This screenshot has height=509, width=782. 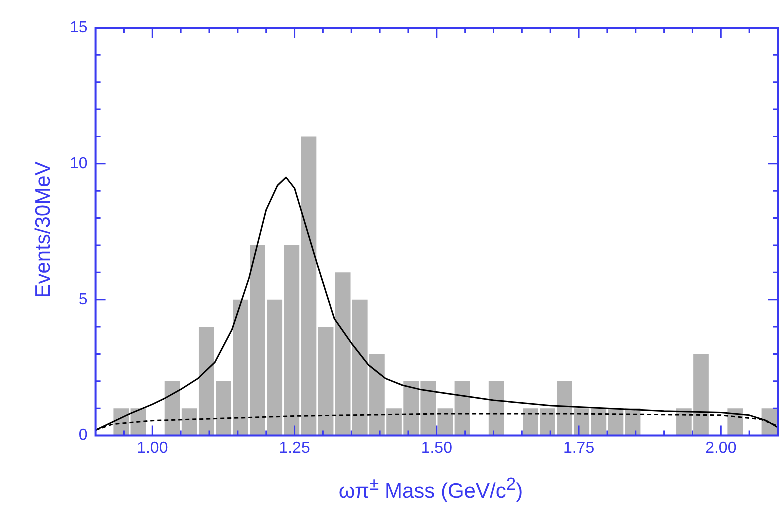 What do you see at coordinates (721, 448) in the screenshot?
I see `x-tick-label: 2.00` at bounding box center [721, 448].